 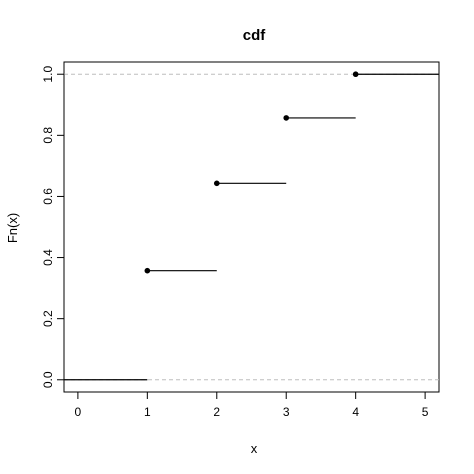 What do you see at coordinates (252, 405) in the screenshot?
I see `x-axis: 0 1 2 3 4 5` at bounding box center [252, 405].